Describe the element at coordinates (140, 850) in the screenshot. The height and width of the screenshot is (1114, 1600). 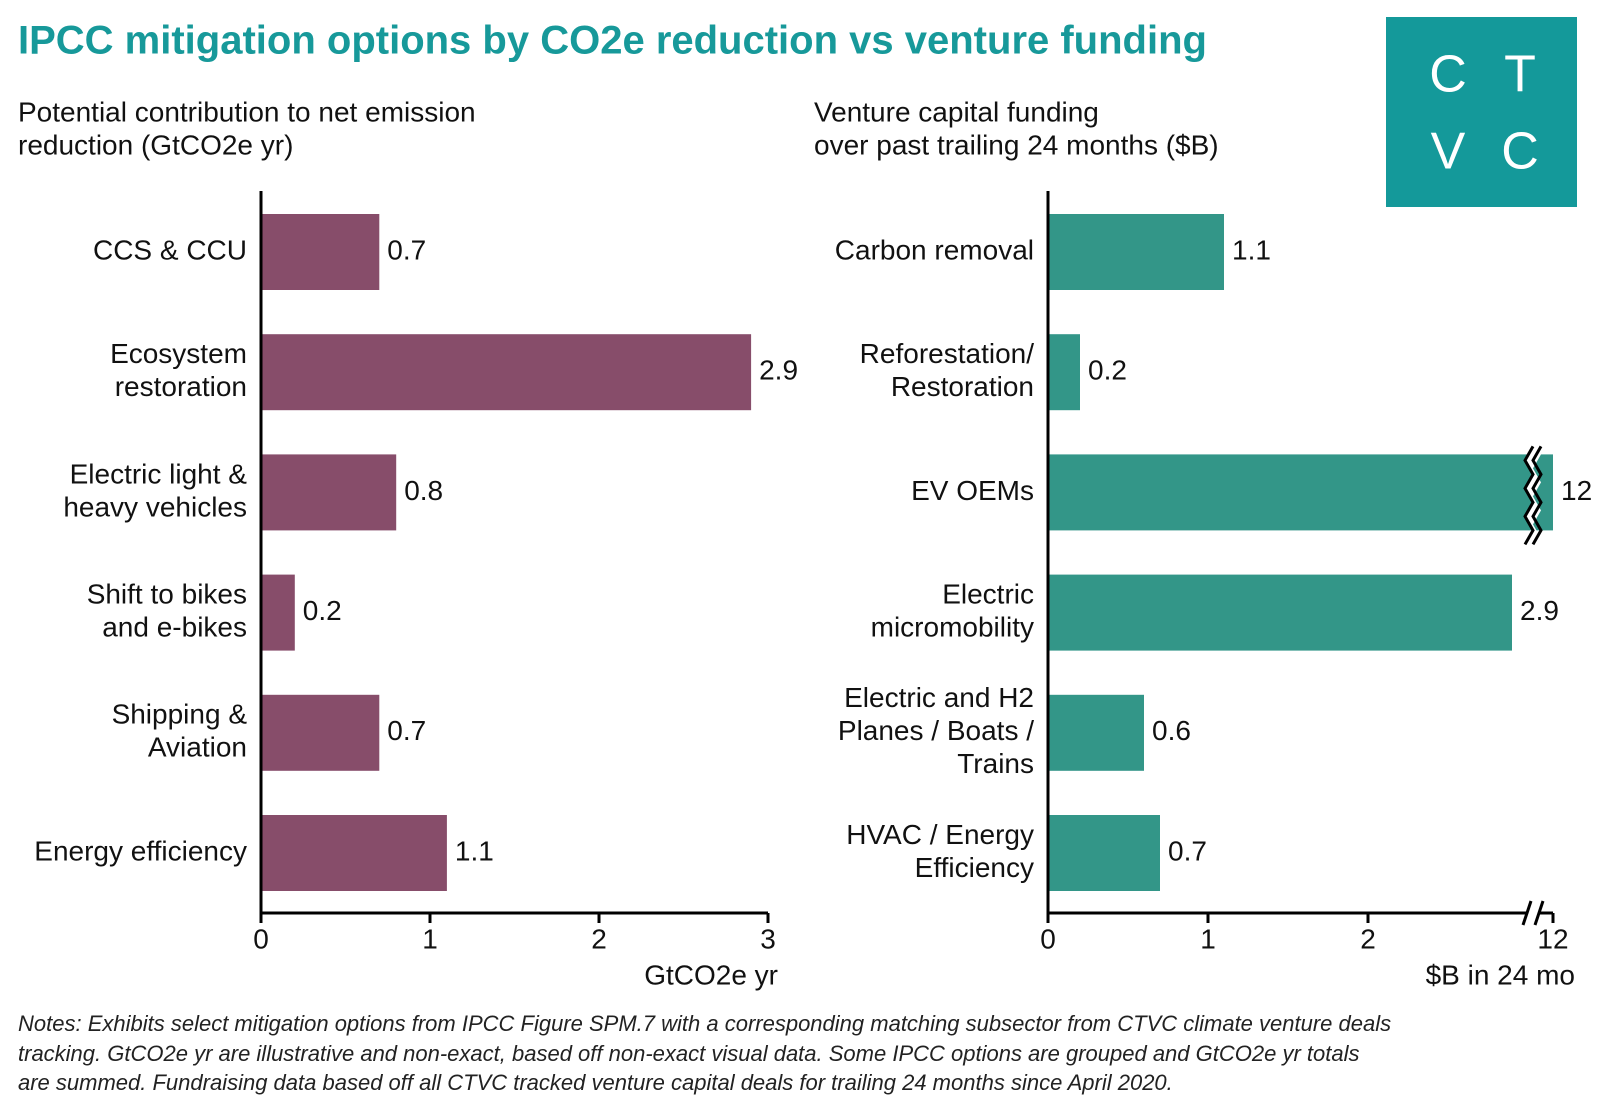
I see `y-tick-label: Energy efficiency` at that location.